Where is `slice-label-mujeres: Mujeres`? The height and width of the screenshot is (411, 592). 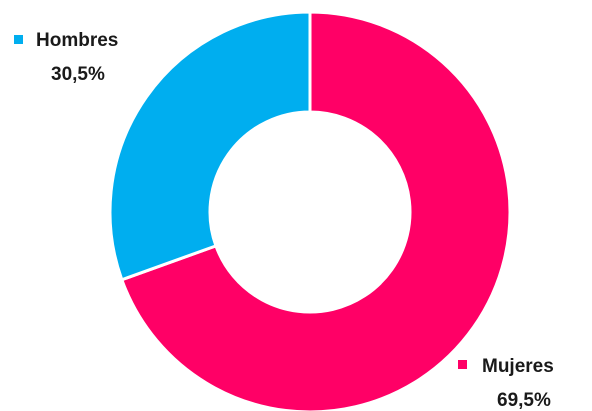
slice-label-mujeres: Mujeres is located at coordinates (518, 366).